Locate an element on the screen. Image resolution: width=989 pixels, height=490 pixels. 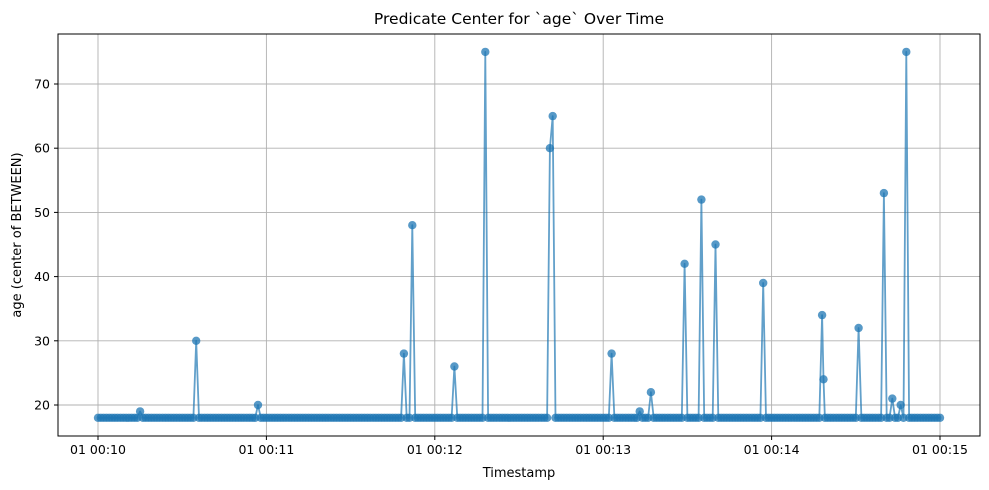
y-tick-label: 60 is located at coordinates (42, 148).